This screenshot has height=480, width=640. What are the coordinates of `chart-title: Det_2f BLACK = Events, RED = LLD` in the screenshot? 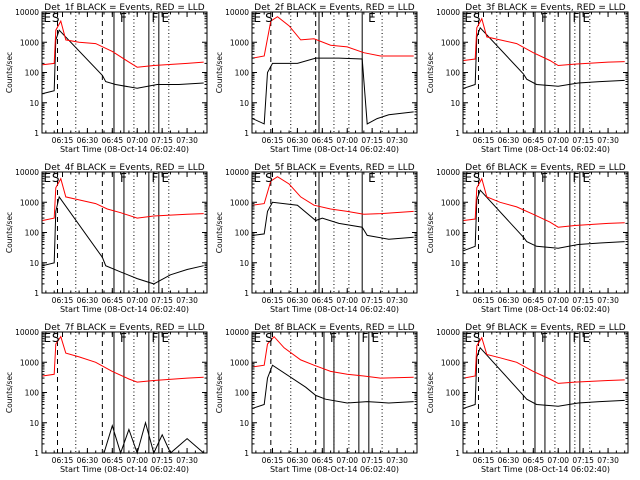 It's located at (334, 8).